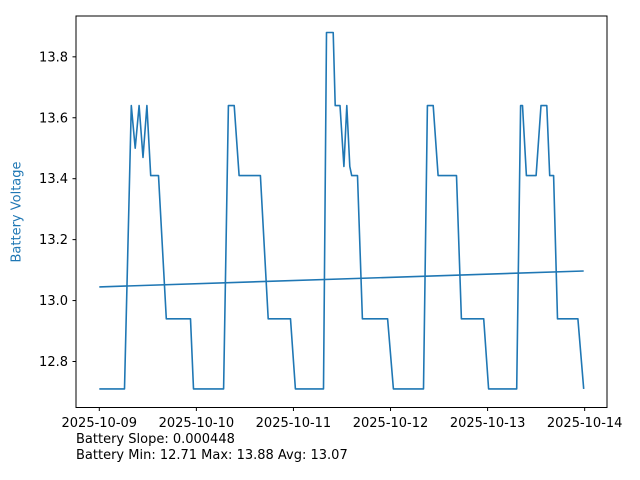 Image resolution: width=640 pixels, height=480 pixels. Describe the element at coordinates (391, 423) in the screenshot. I see `x-tick-label: 2025-10-12` at that location.